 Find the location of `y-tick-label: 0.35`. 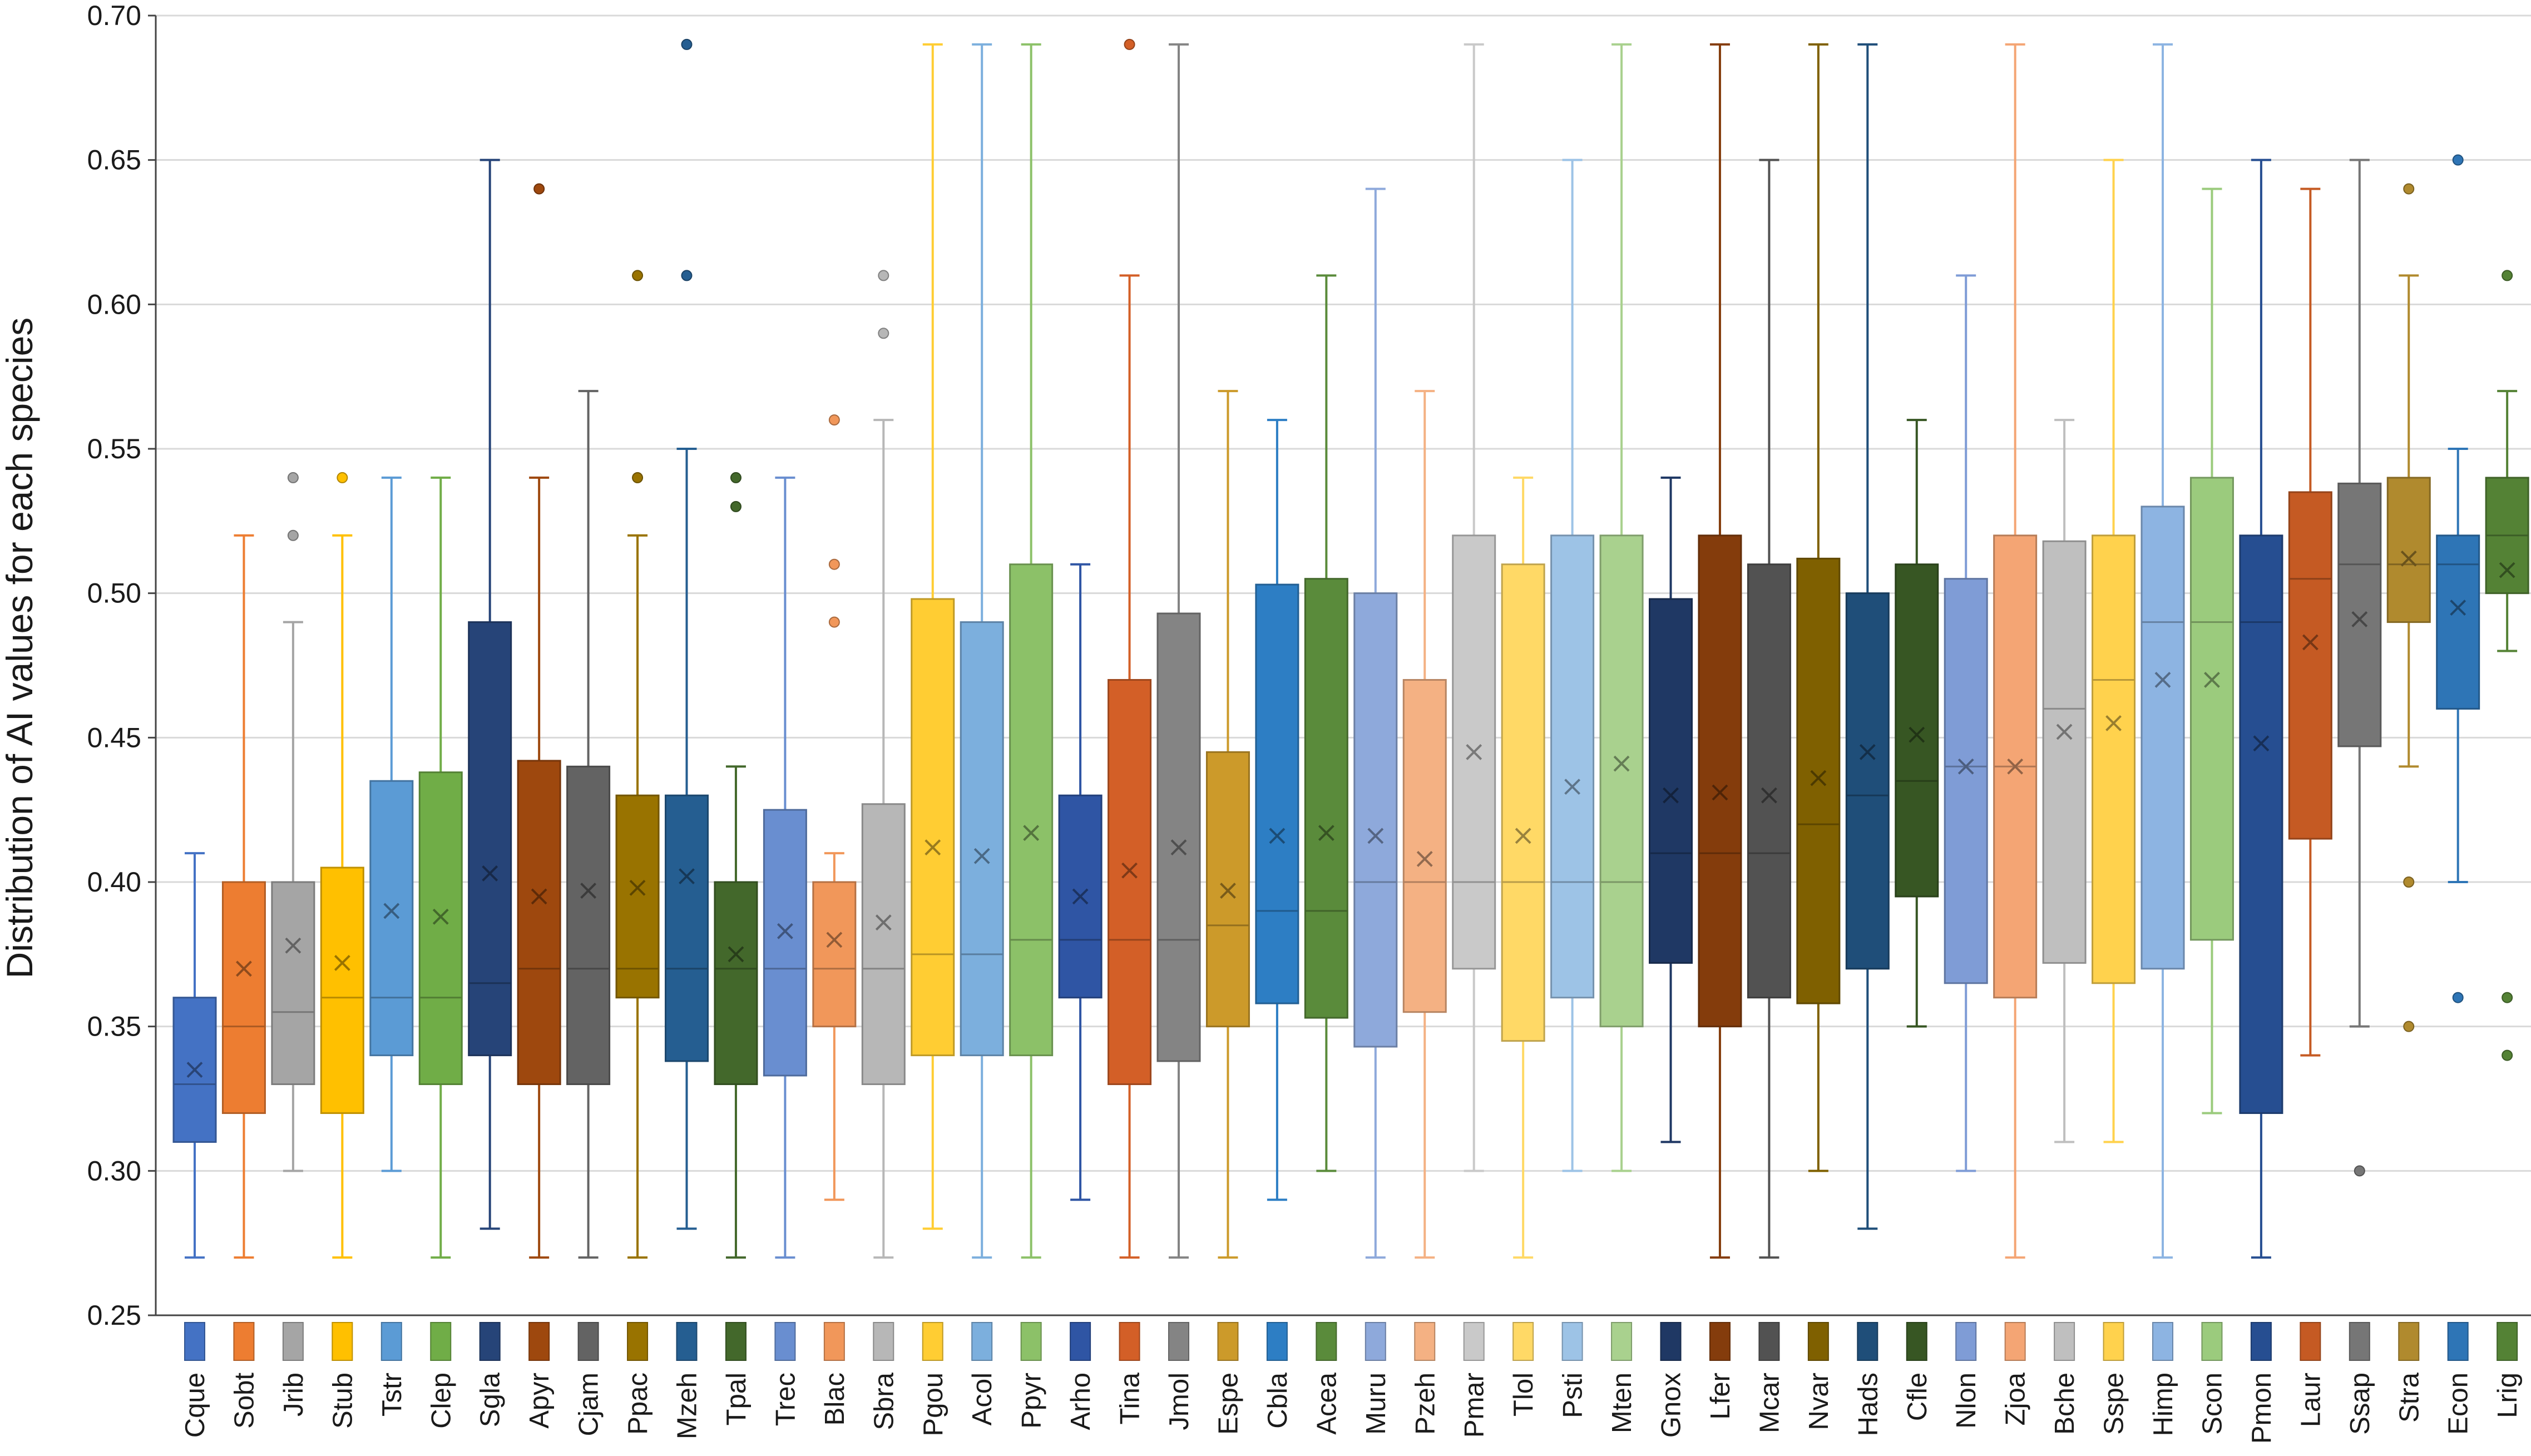

y-tick-label: 0.35 is located at coordinates (114, 1026).